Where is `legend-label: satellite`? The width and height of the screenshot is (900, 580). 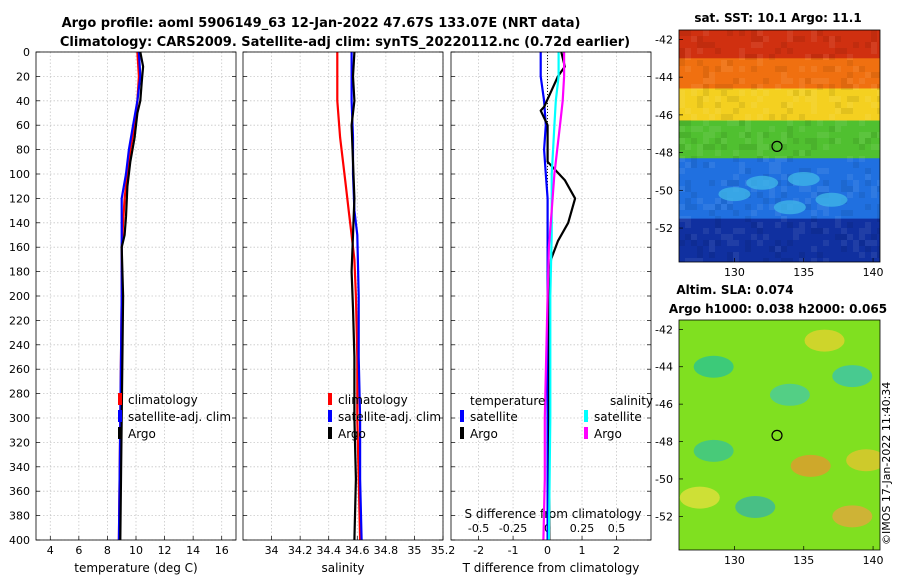
legend-label: satellite is located at coordinates (494, 417).